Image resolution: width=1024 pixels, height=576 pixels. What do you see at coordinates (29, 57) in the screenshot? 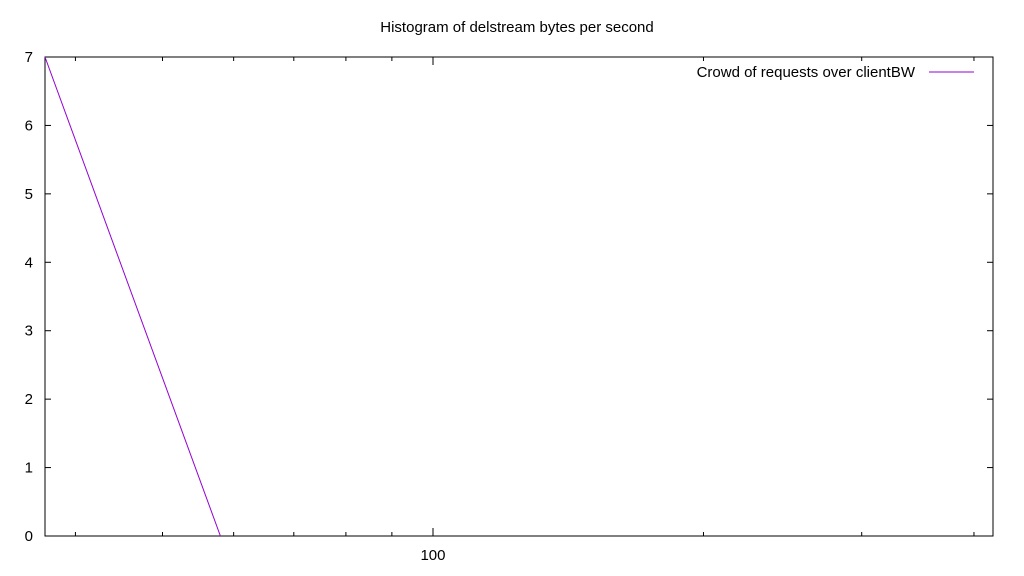
I see `y-tick-label: 7` at bounding box center [29, 57].